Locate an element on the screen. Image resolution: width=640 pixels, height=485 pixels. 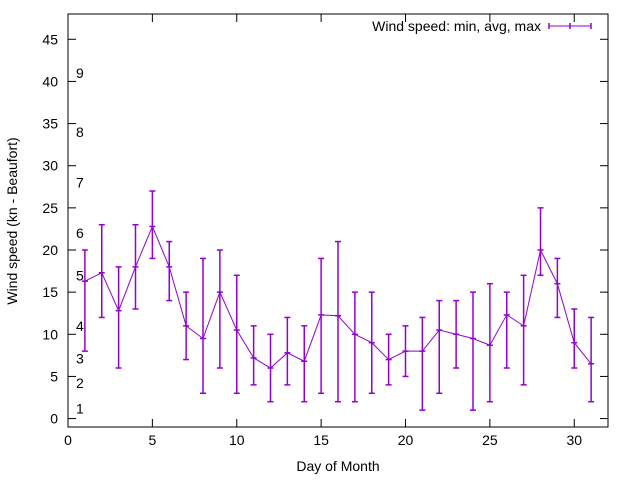
y-axis-label: Wind speed (kn - Beaufort) is located at coordinates (12, 220).